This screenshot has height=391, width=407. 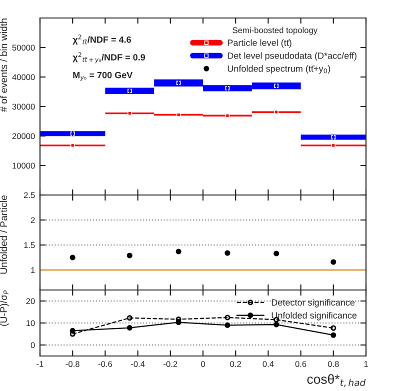 What do you see at coordinates (33, 270) in the screenshot?
I see `y-tick-label: 1` at bounding box center [33, 270].